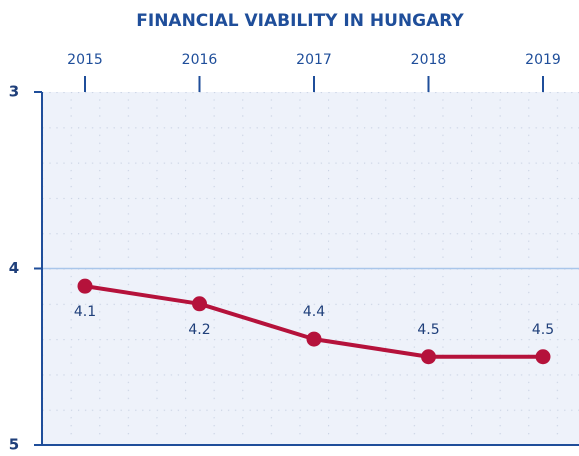 The image size is (579, 456). I want to click on y-tick-label: 3, so click(14, 92).